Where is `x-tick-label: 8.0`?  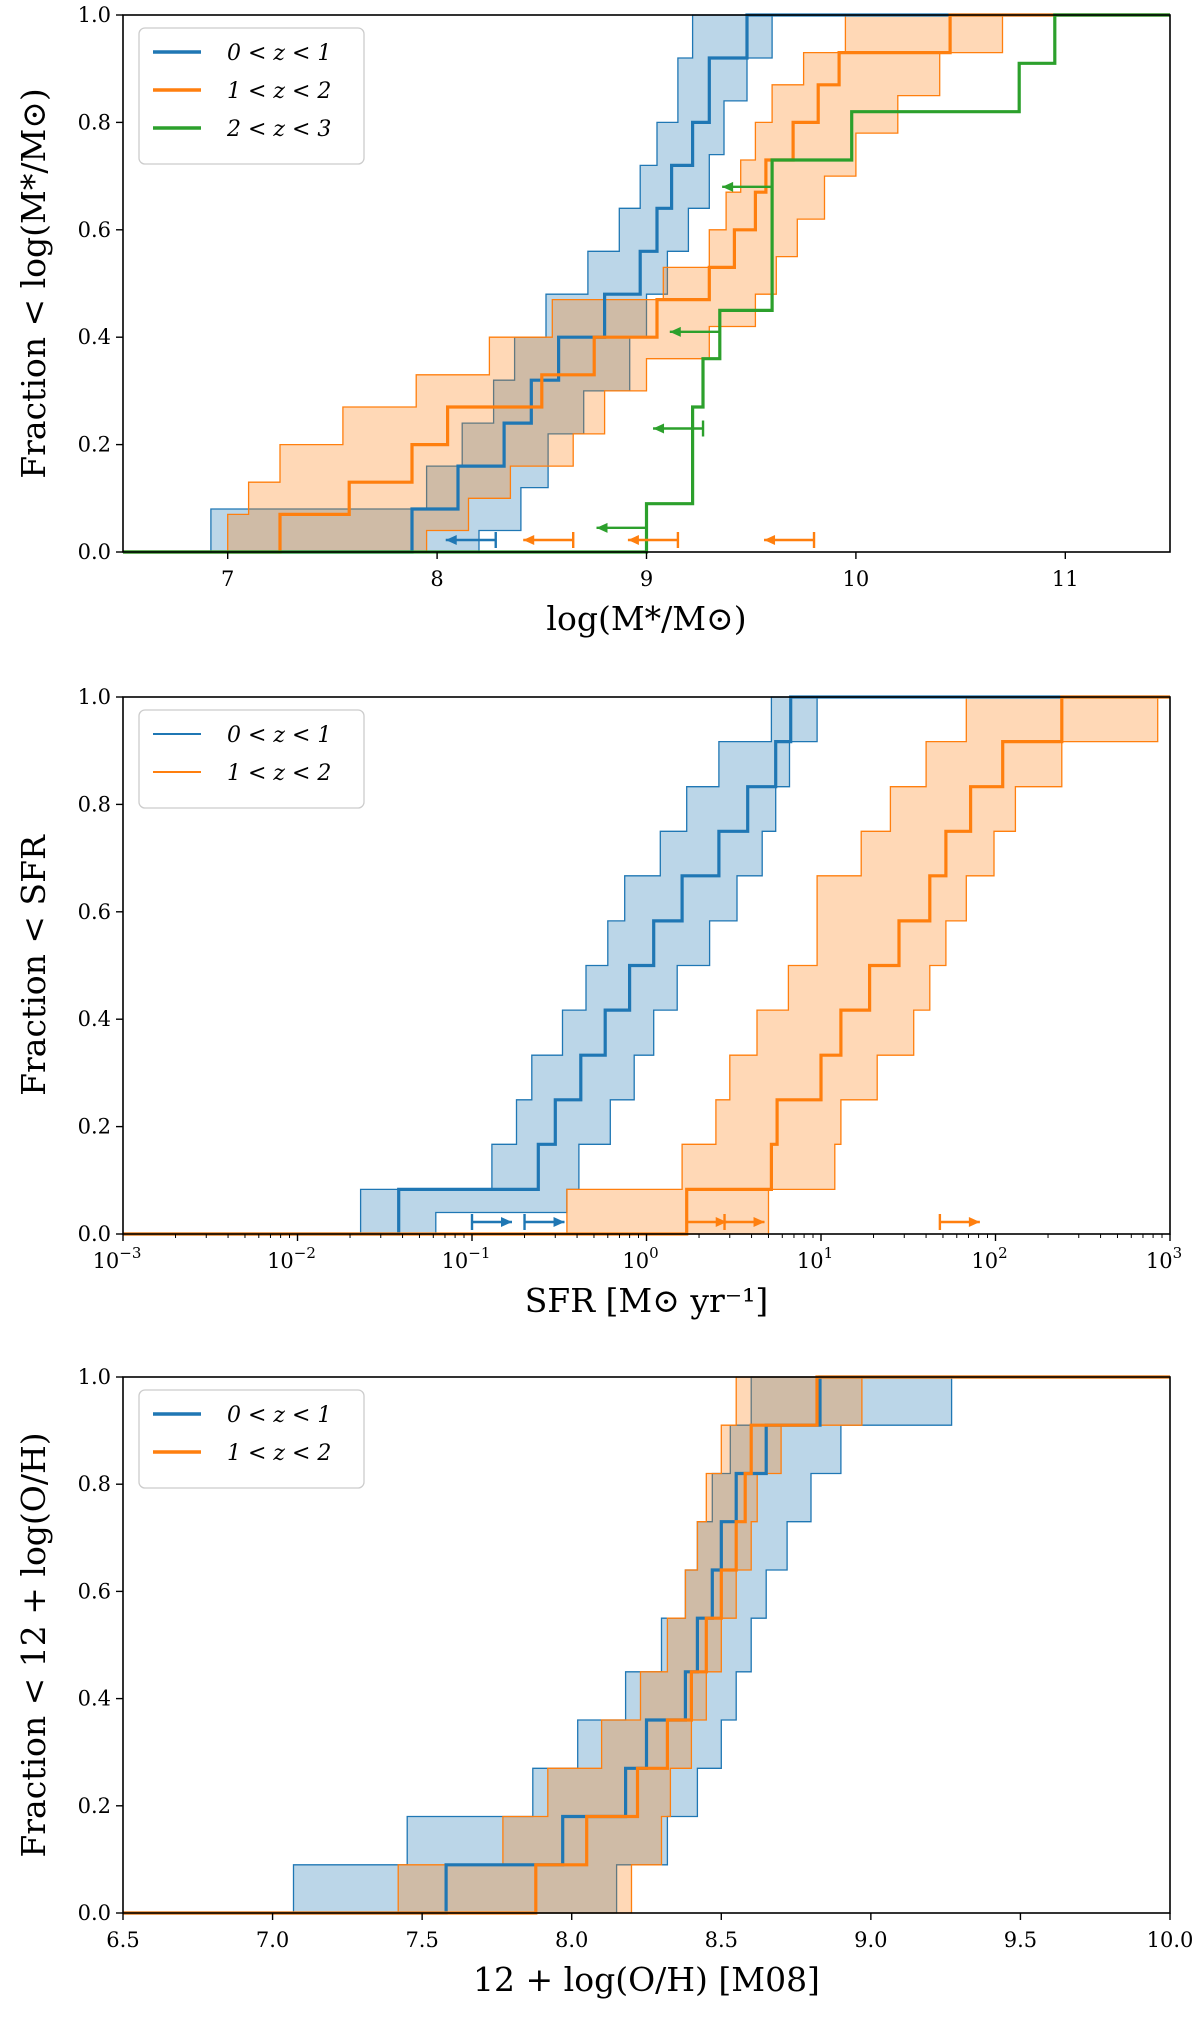
x-tick-label: 8.0 is located at coordinates (571, 1940).